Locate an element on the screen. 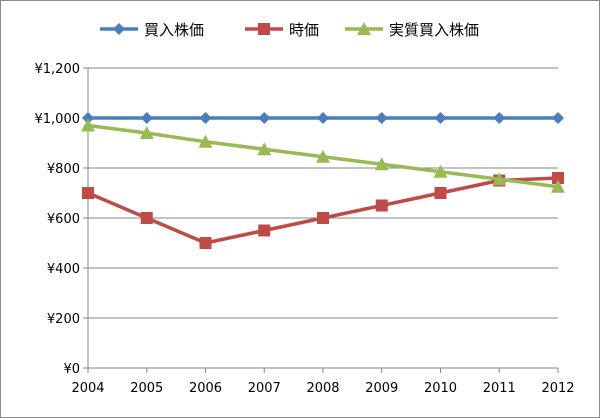 The width and height of the screenshot is (600, 418). x-tick-label: 2011 is located at coordinates (499, 388).